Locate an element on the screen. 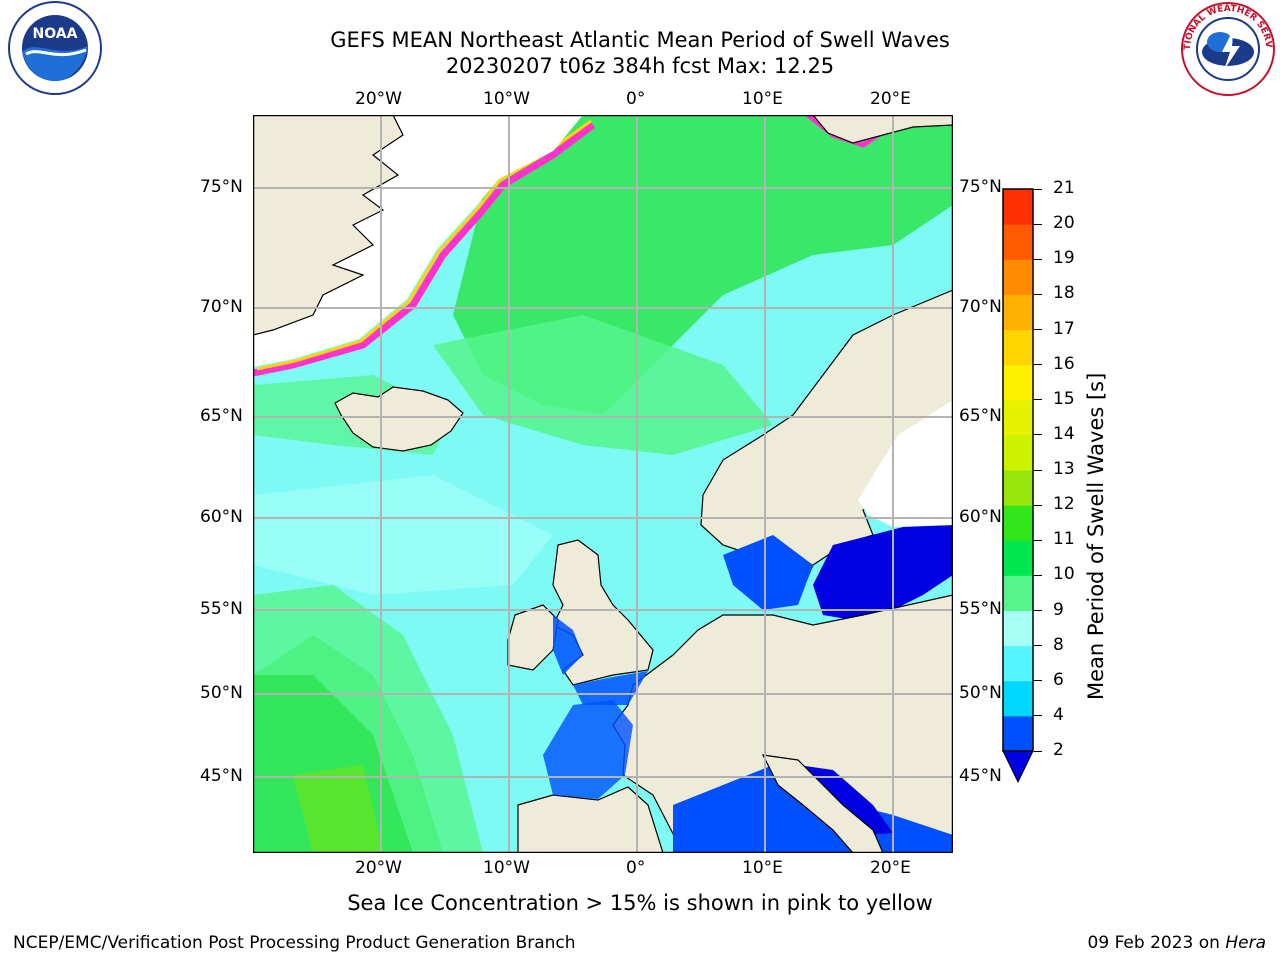 This screenshot has height=960, width=1280. colorbar is located at coordinates (1018, 486).